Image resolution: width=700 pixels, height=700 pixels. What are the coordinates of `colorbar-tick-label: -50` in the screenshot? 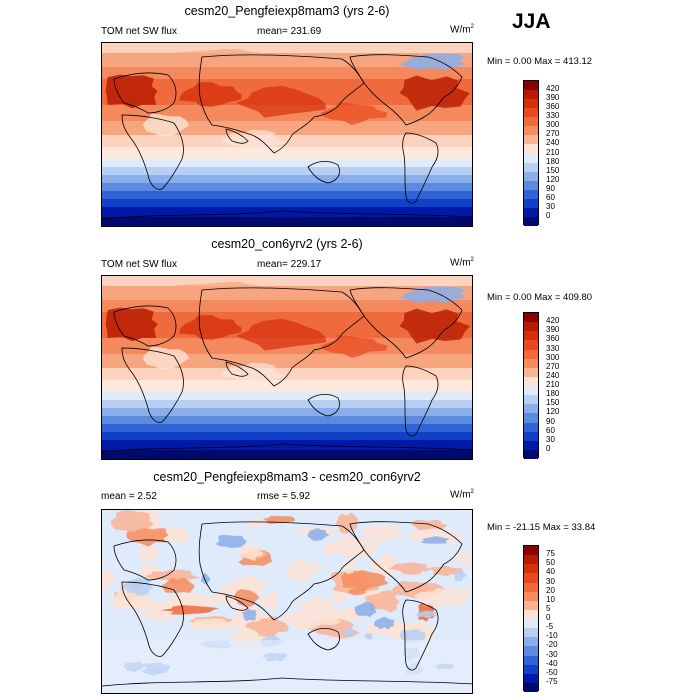 It's located at (552, 672).